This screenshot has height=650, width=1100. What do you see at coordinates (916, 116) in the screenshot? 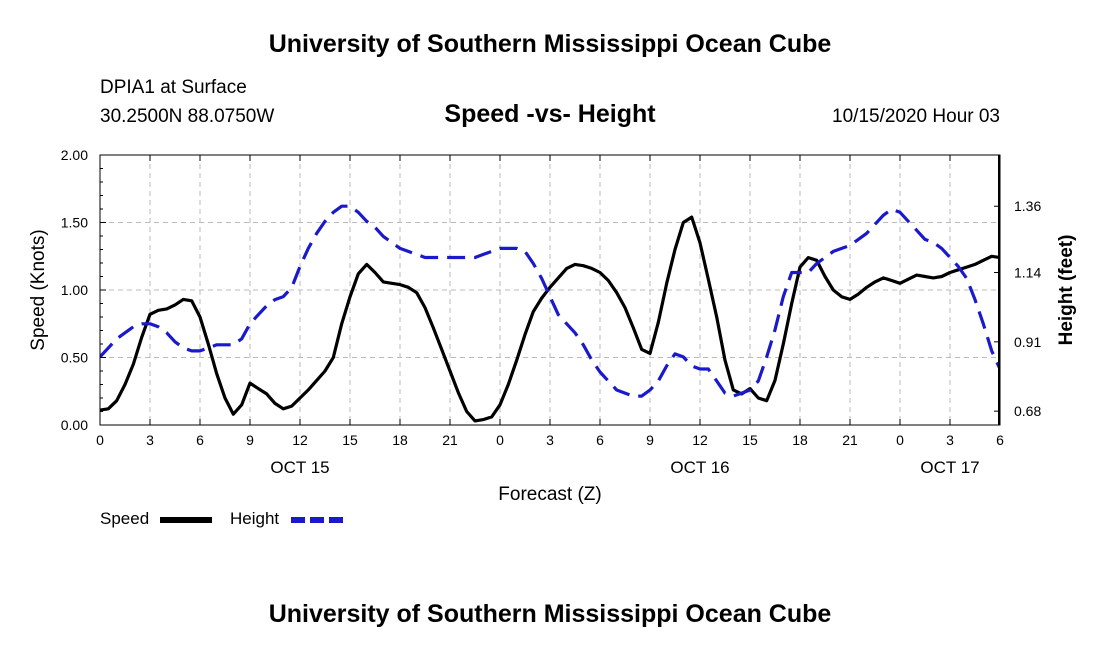
I see `forecast-datetime: 10/15/2020 Hour 03` at bounding box center [916, 116].